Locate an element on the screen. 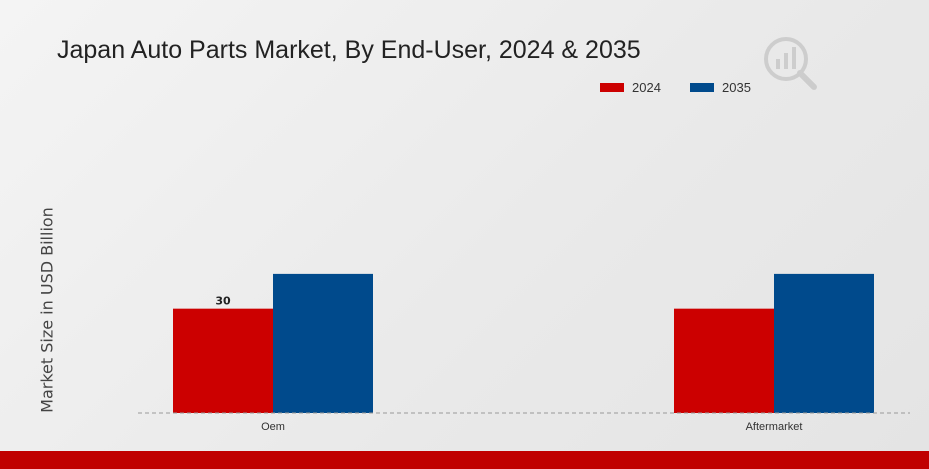 This screenshot has height=469, width=929. data-label-oem-2024: 30 is located at coordinates (223, 301).